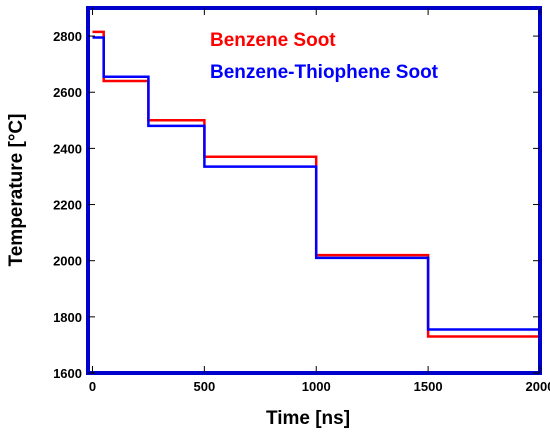  Describe the element at coordinates (538, 386) in the screenshot. I see `x-tick-label-4: 2000` at that location.